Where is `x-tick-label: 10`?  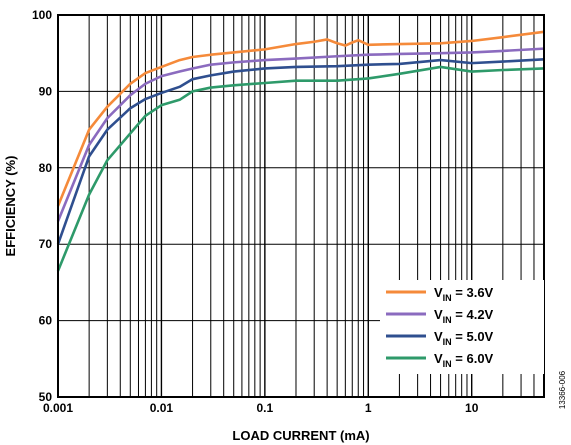 x-tick-label: 10 is located at coordinates (472, 408).